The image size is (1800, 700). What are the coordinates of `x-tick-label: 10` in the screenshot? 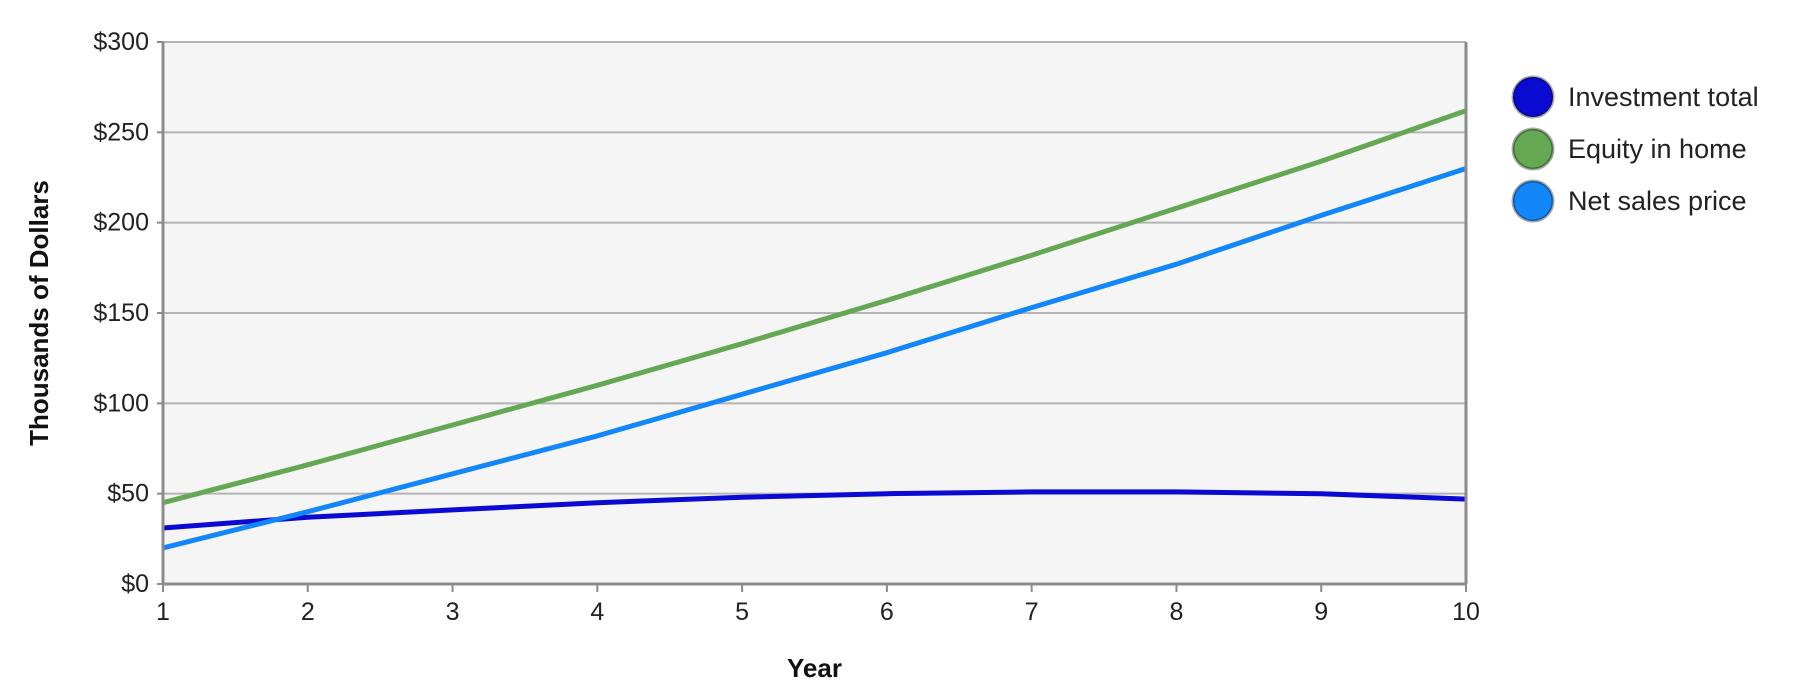 It's located at (1466, 612).